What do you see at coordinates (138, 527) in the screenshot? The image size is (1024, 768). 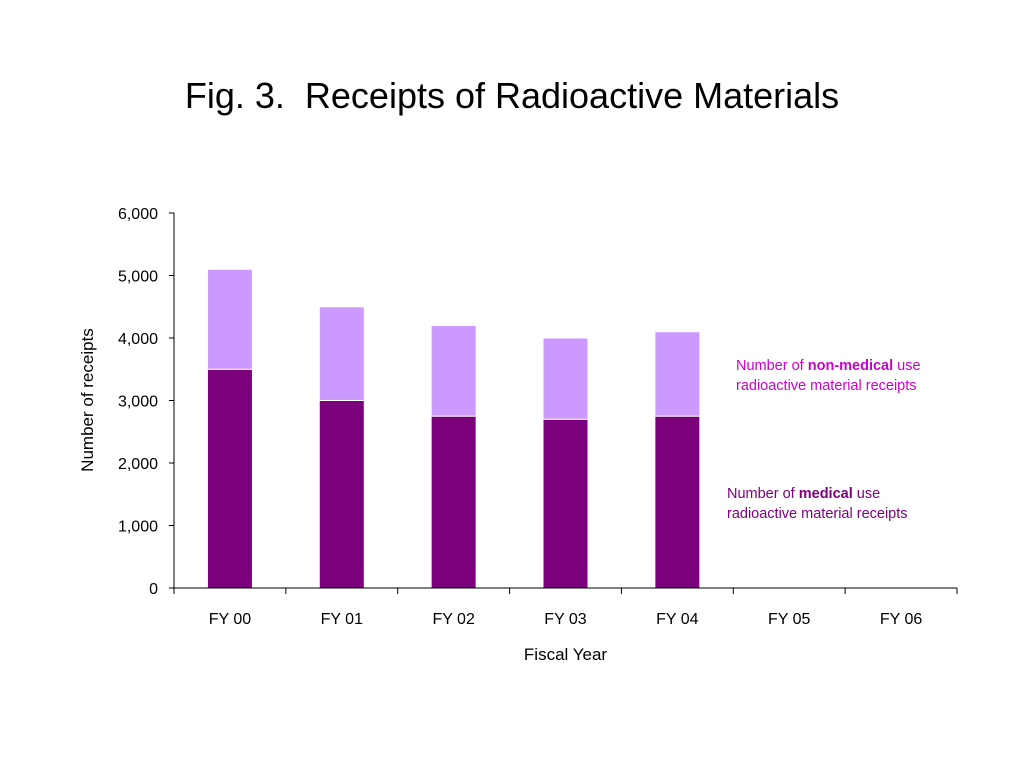 I see `y-tick-label: 1,000` at bounding box center [138, 527].